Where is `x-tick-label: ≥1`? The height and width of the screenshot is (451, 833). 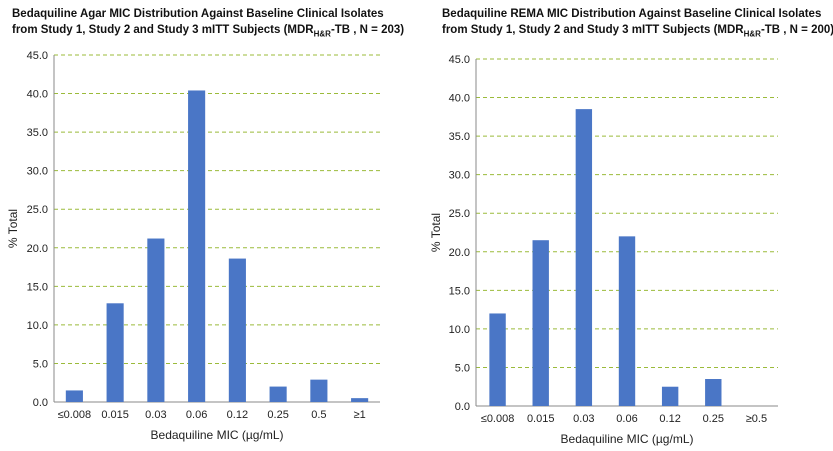
x-tick-label: ≥1 is located at coordinates (360, 415).